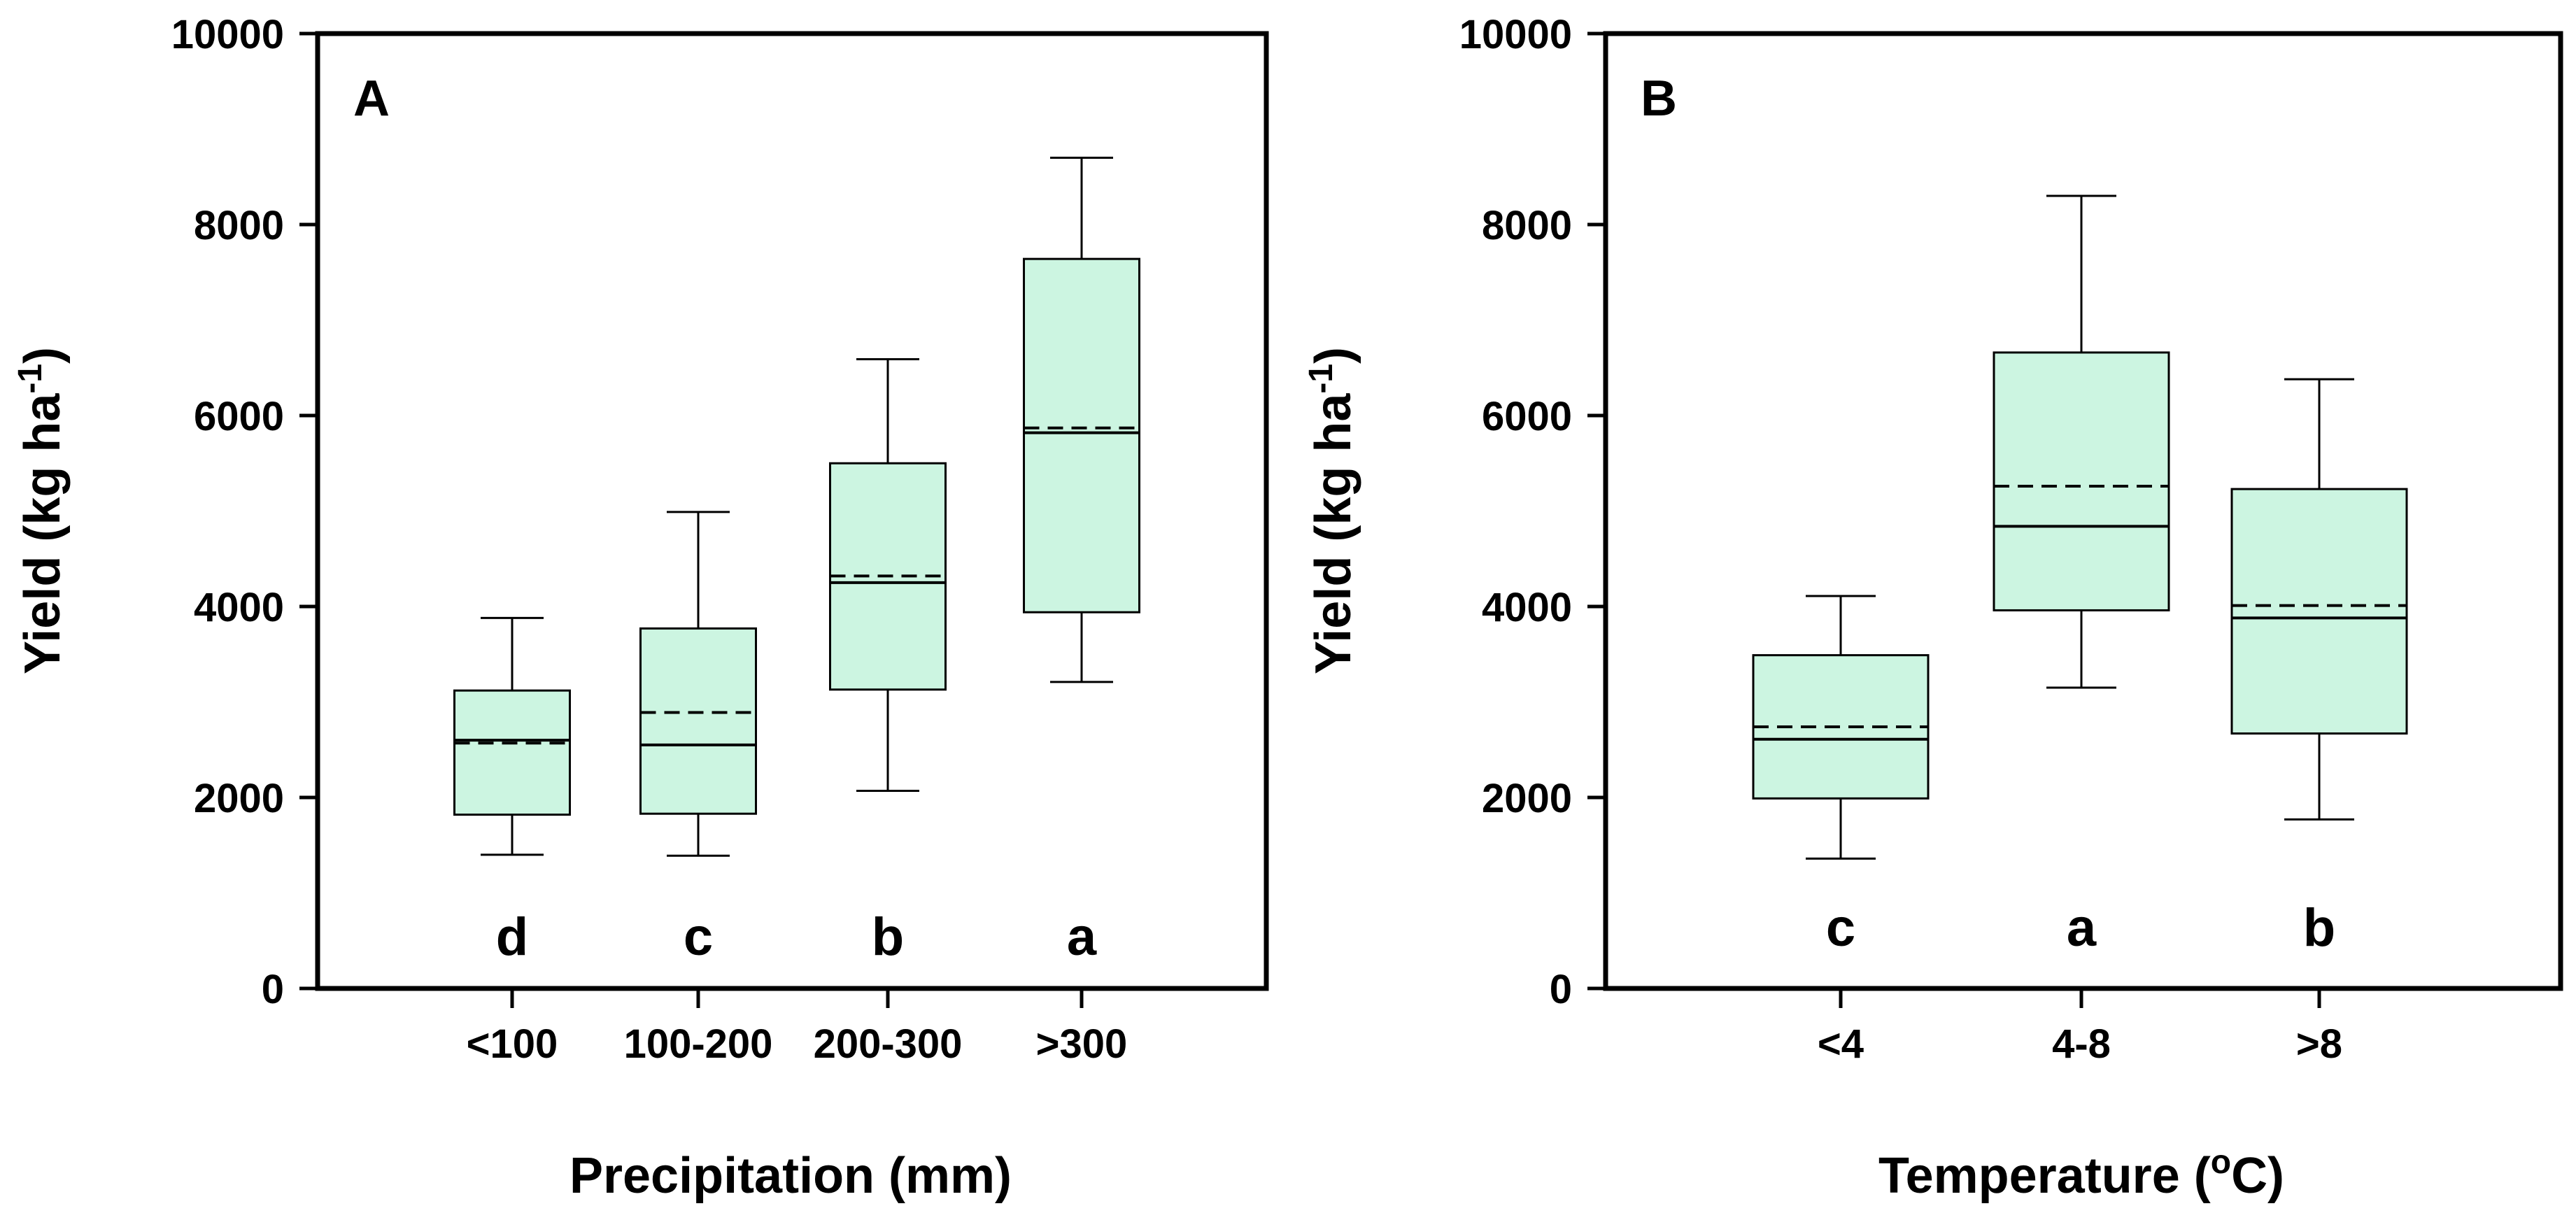 The image size is (2576, 1213). Describe the element at coordinates (2081, 1044) in the screenshot. I see `x-tick-label: 4-8` at that location.